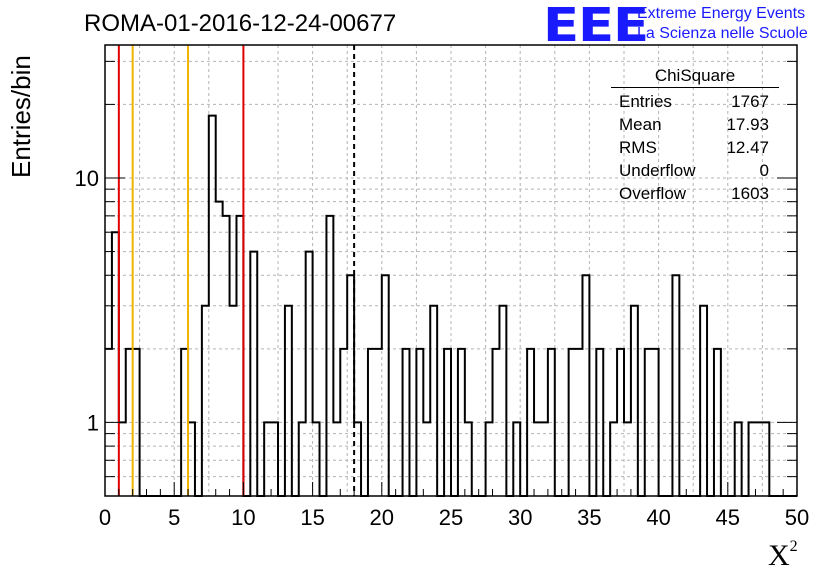  What do you see at coordinates (174, 517) in the screenshot?
I see `x-tick-label: 5` at bounding box center [174, 517].